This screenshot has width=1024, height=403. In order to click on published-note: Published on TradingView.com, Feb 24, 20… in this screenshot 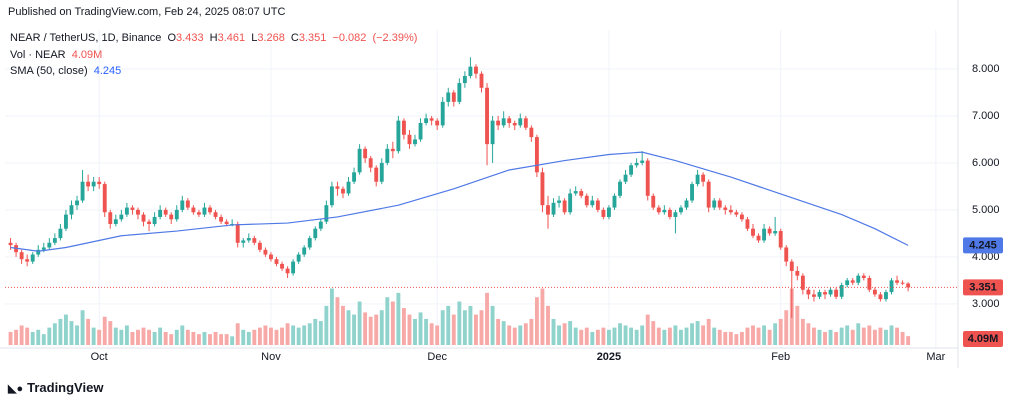, I will do `click(147, 12)`.